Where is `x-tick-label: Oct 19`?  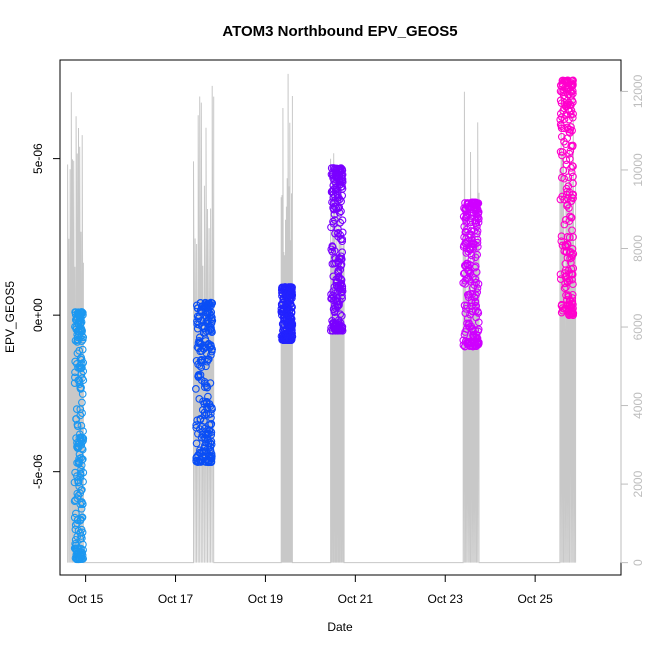 x-tick-label: Oct 19 is located at coordinates (266, 599).